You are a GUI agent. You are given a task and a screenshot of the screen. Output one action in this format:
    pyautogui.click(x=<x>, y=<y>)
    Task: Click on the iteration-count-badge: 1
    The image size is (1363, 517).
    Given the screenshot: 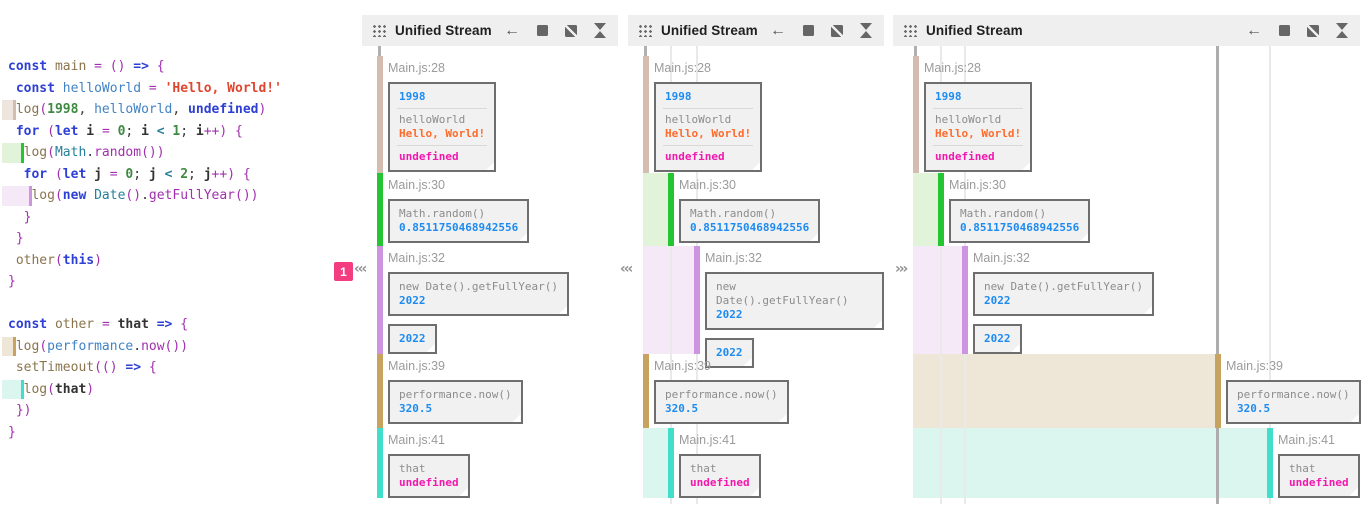 What is the action you would take?
    pyautogui.click(x=343, y=271)
    